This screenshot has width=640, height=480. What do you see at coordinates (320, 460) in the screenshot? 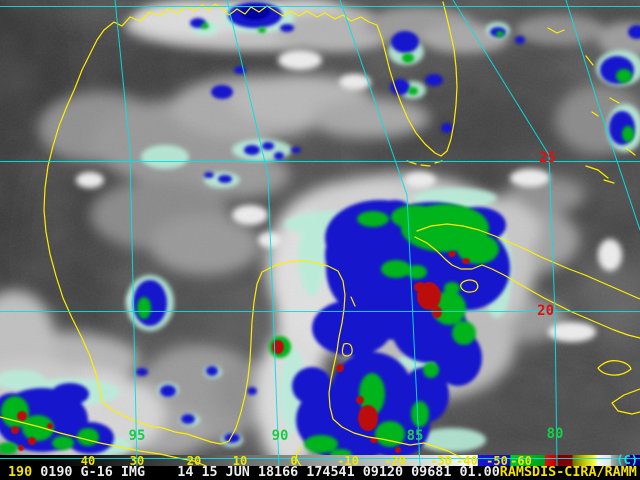
I see `colorbar` at bounding box center [320, 460].